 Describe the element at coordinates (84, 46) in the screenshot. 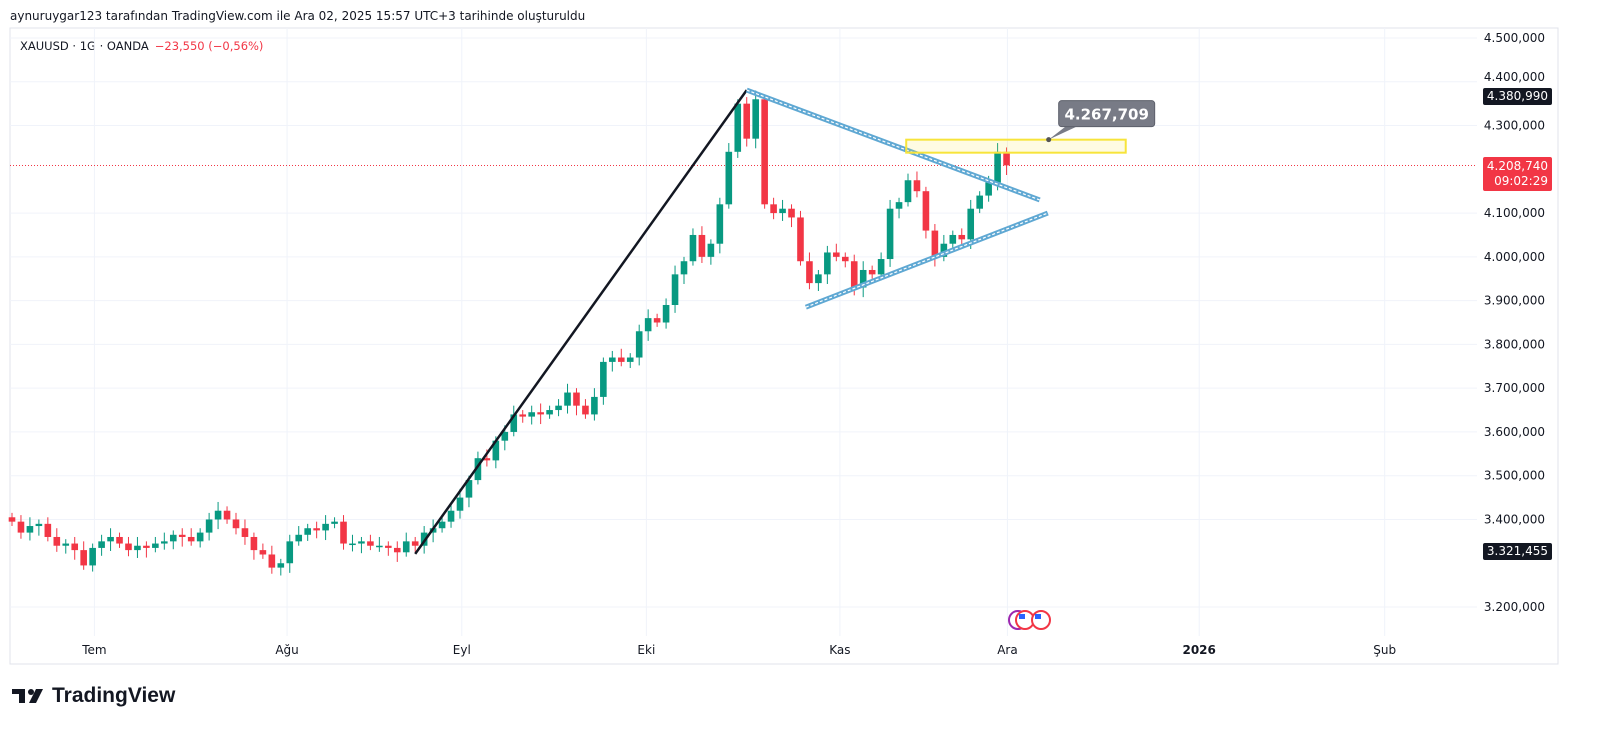

I see `symbol-info: XAUUSD · 1G · OANDA` at that location.